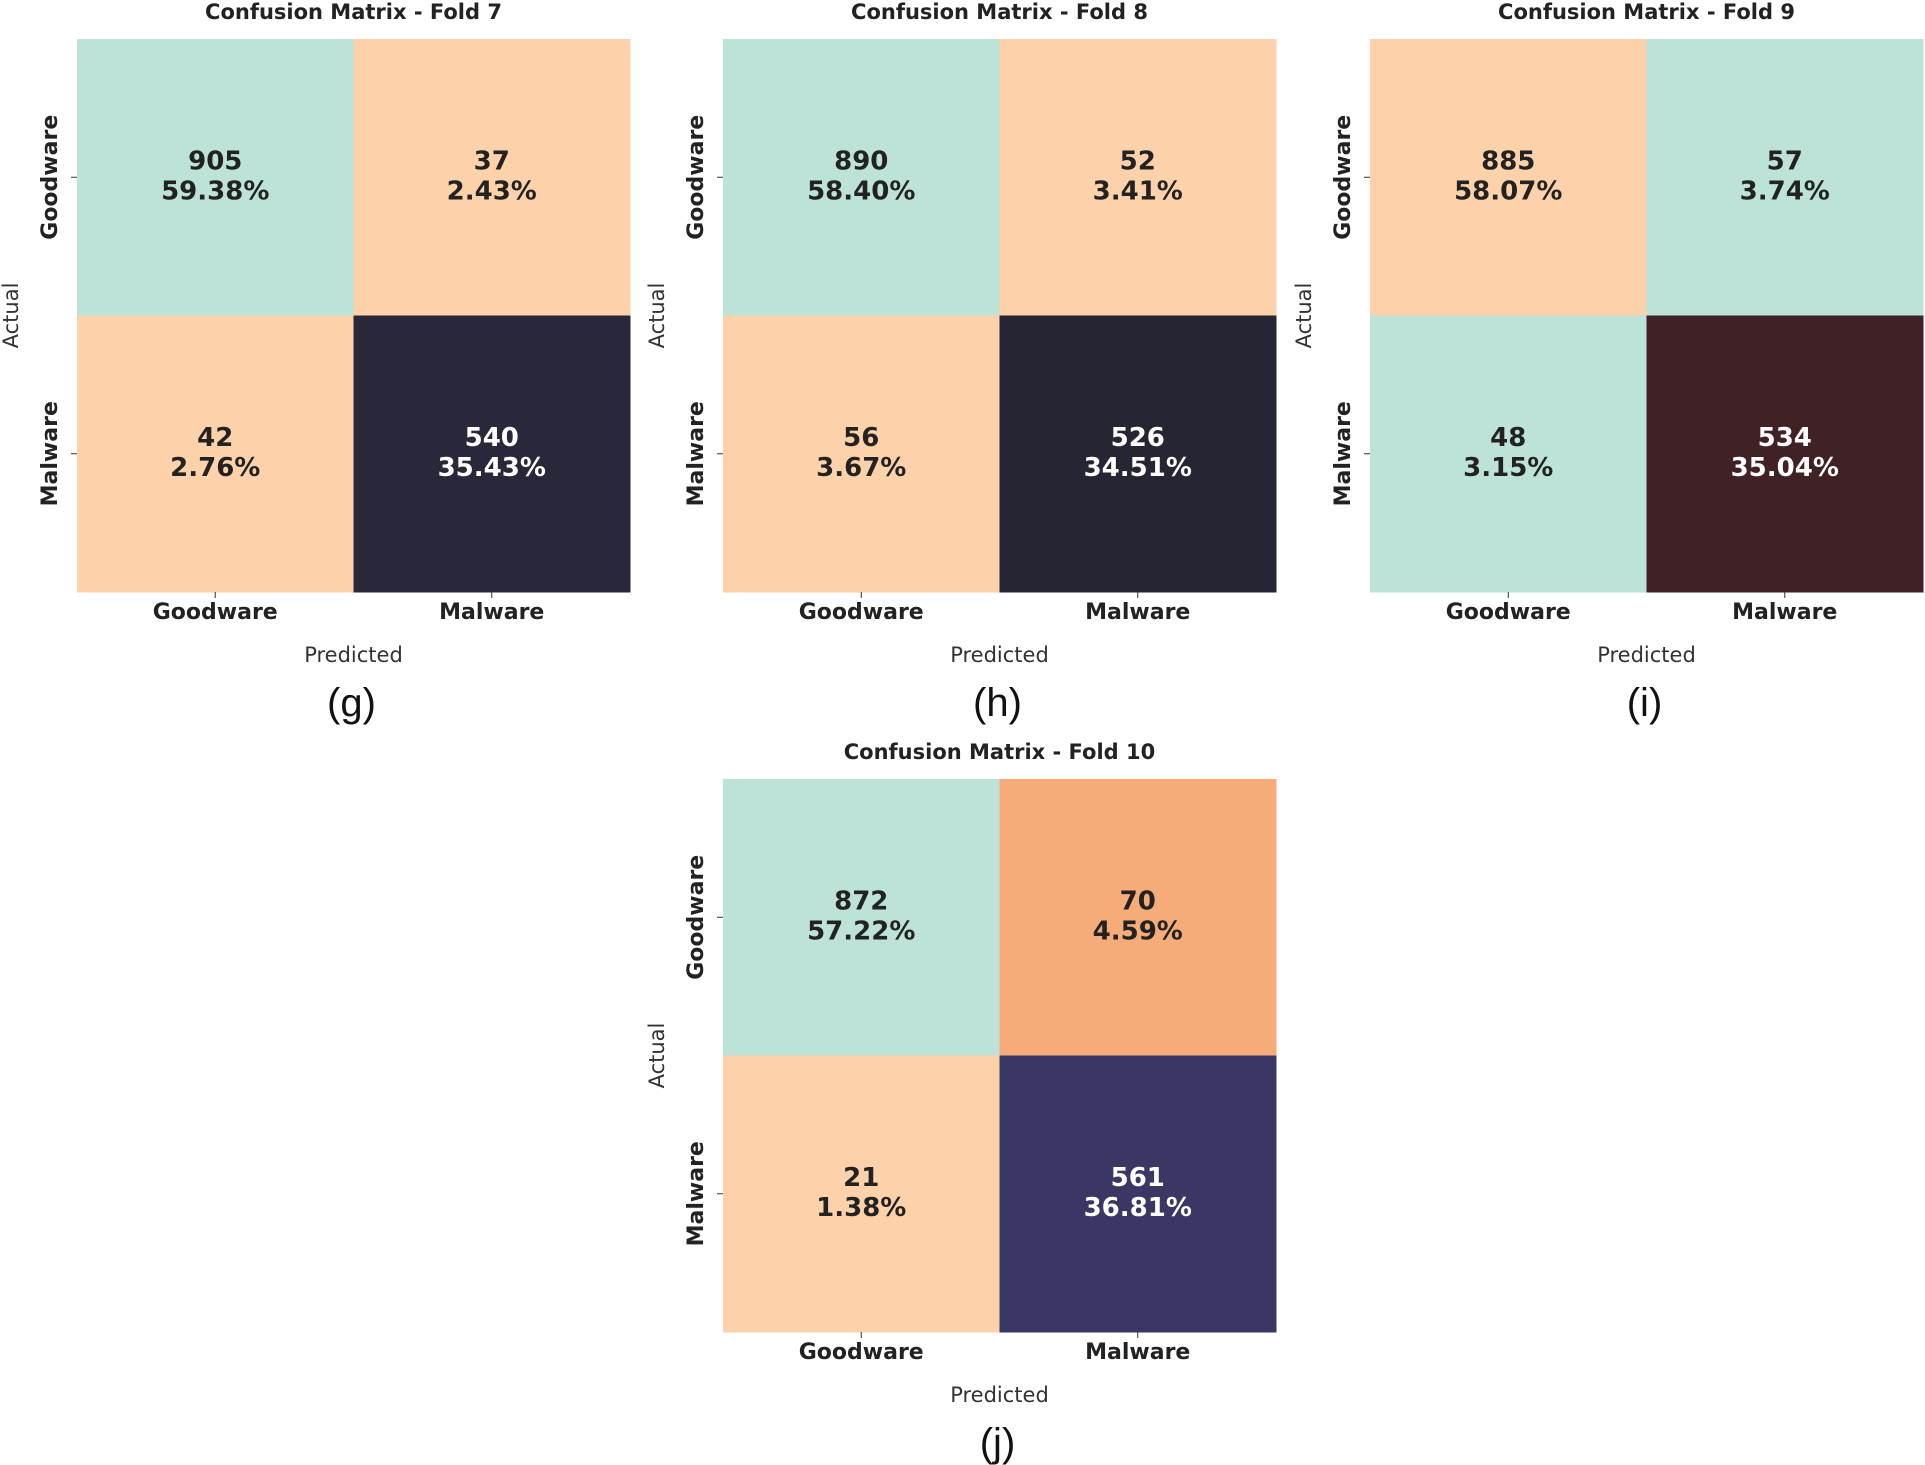 The width and height of the screenshot is (1925, 1465). Describe the element at coordinates (999, 12) in the screenshot. I see `chart-title: Confusion Matrix - Fold 8` at that location.